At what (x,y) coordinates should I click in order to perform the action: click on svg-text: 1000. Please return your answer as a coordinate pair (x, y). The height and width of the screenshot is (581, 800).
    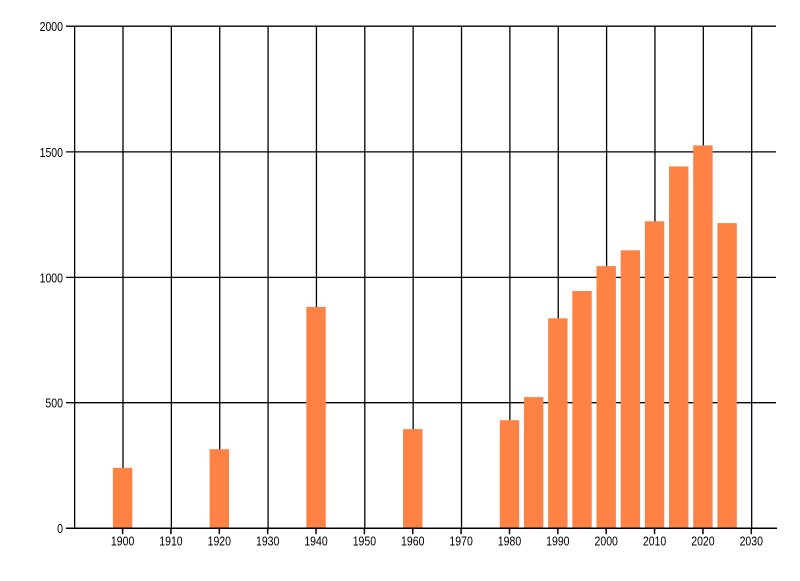
    Looking at the image, I should click on (51, 277).